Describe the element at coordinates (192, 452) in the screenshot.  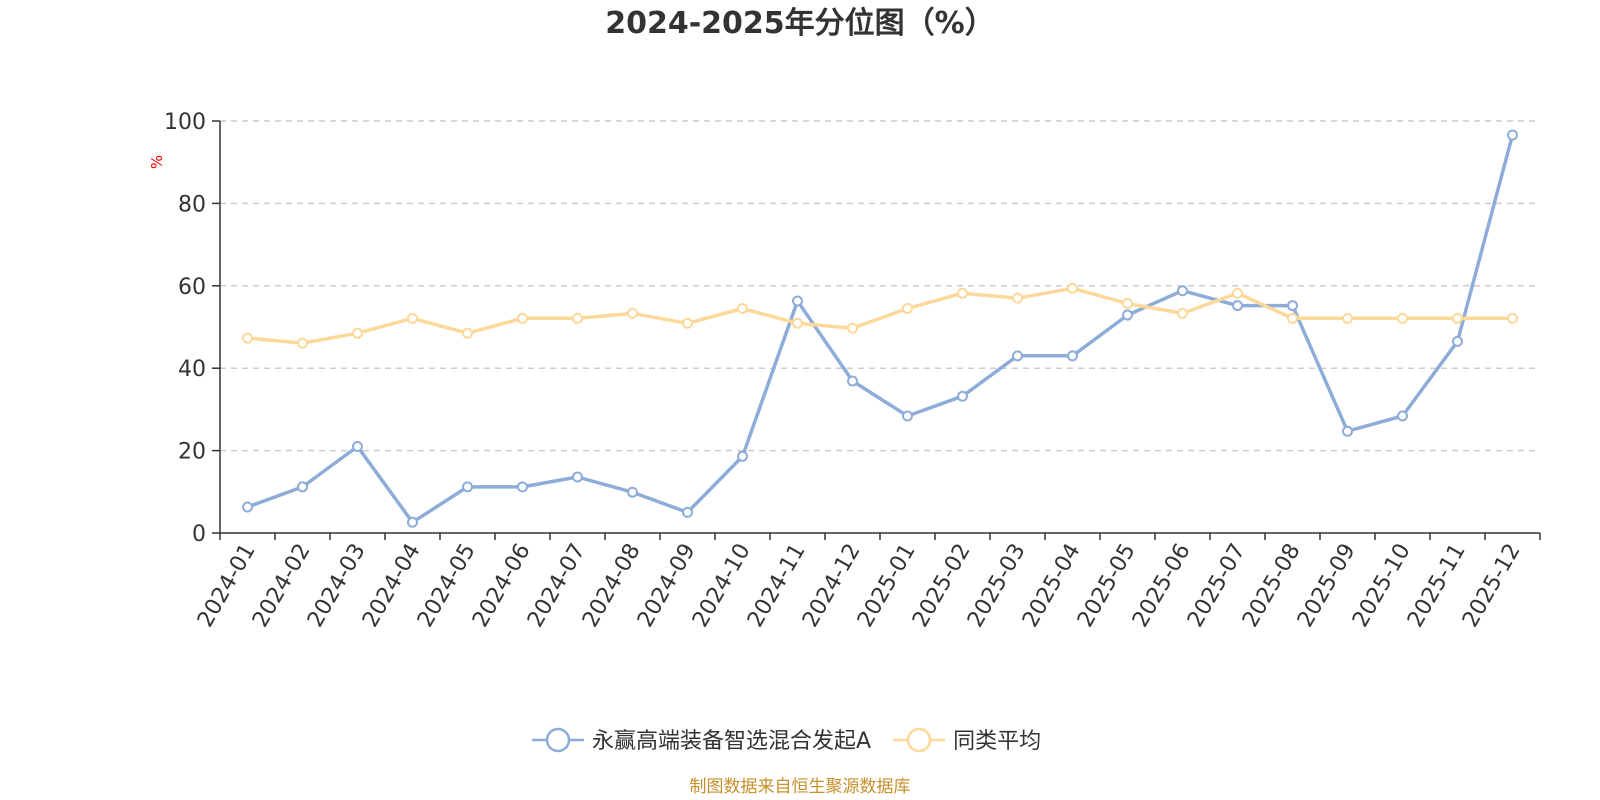
I see `y-tick-label: 20` at that location.